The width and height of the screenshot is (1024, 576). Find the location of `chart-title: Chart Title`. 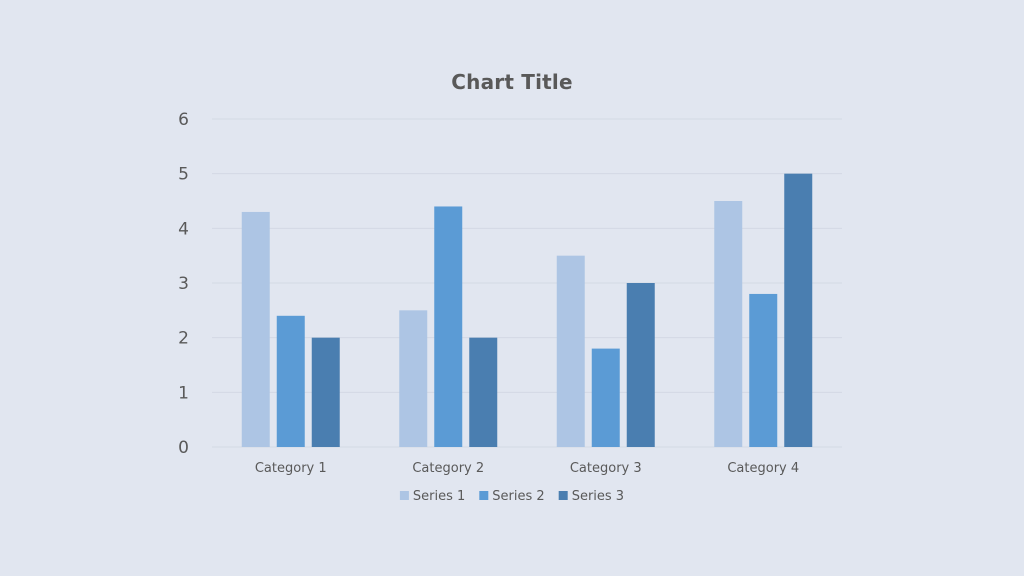

chart-title: Chart Title is located at coordinates (512, 82).